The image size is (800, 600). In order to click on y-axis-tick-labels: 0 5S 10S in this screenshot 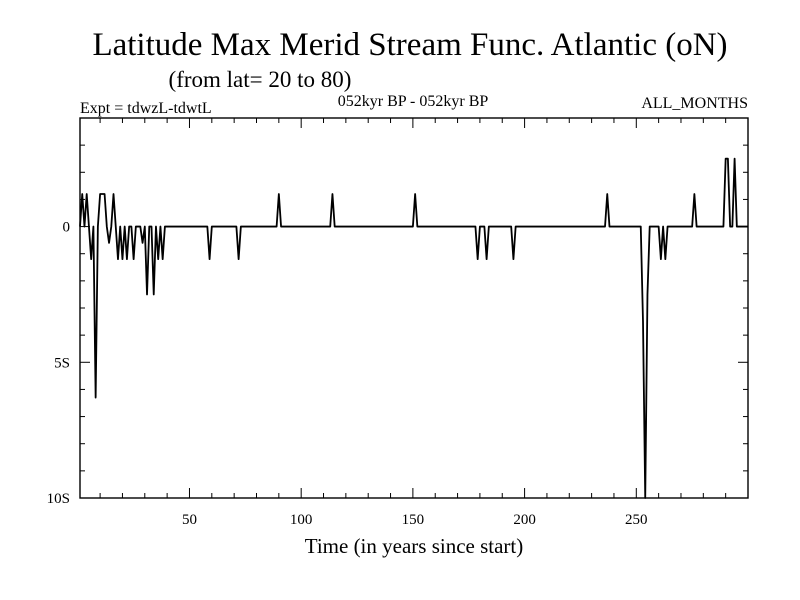, I will do `click(58, 363)`.